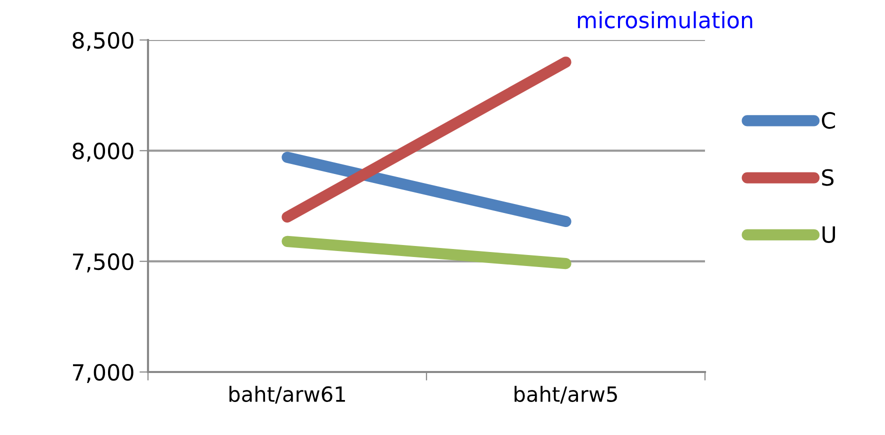  I want to click on legend-label: U, so click(828, 234).